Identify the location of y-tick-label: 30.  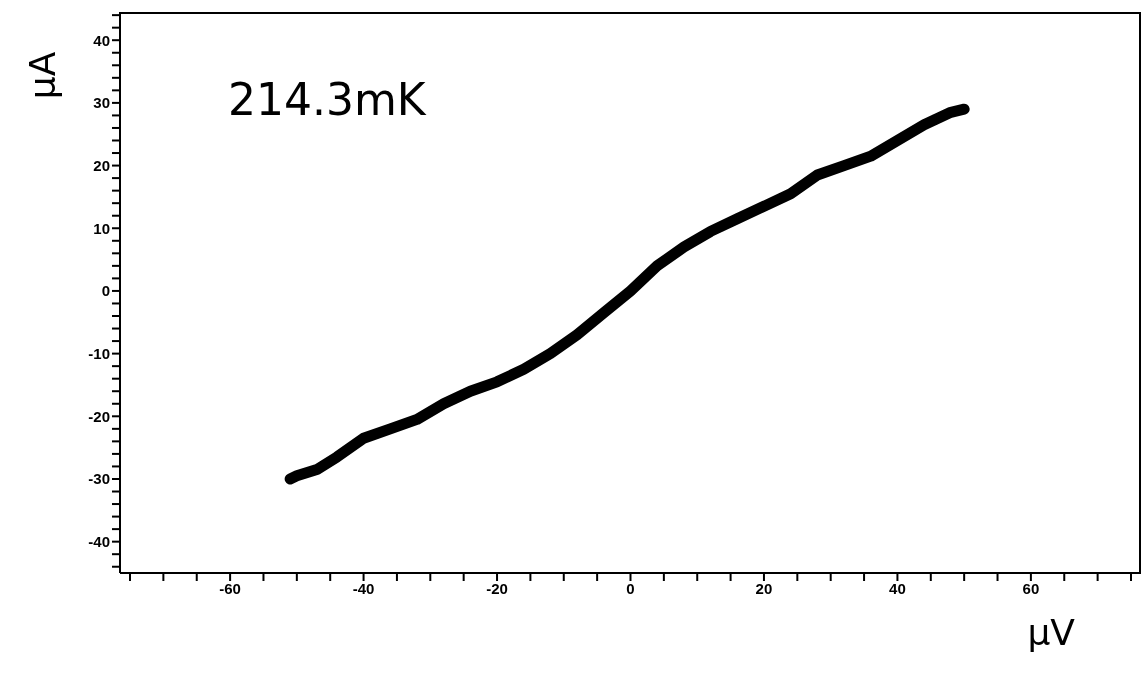
(101, 103).